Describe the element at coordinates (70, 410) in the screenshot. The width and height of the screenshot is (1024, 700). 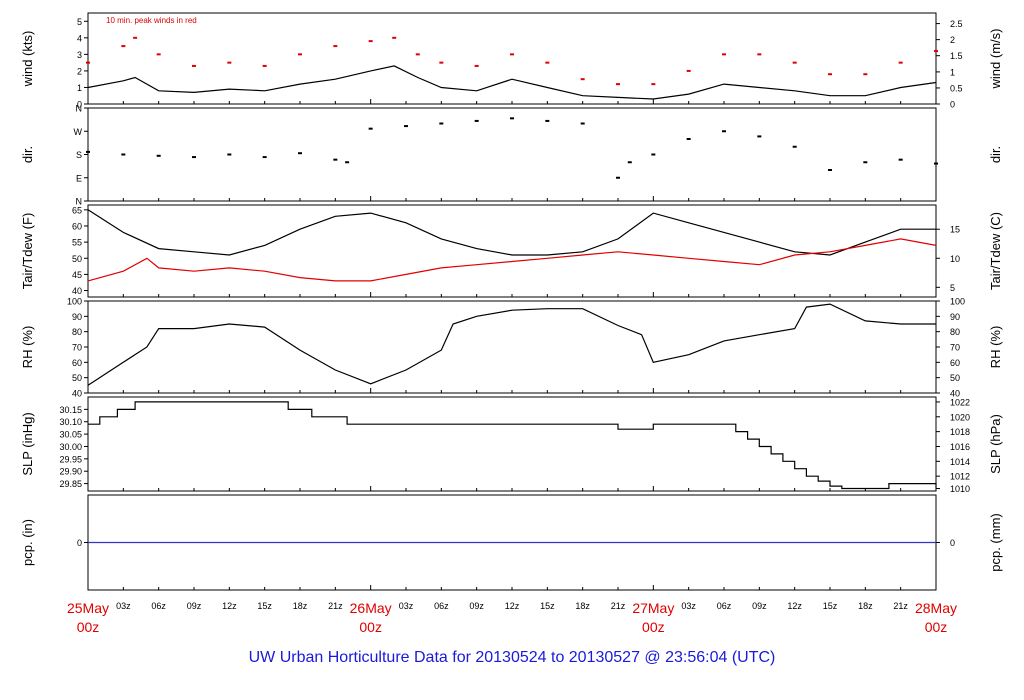
I see `slp-ytick-label: 30.15` at that location.